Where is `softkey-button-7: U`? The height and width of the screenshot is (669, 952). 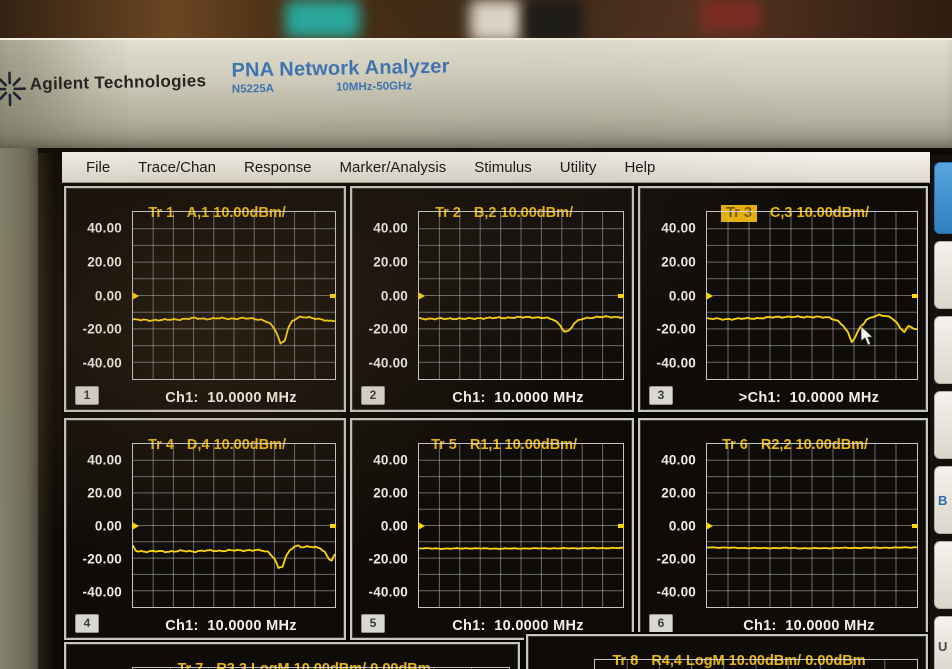 softkey-button-7: U is located at coordinates (943, 642).